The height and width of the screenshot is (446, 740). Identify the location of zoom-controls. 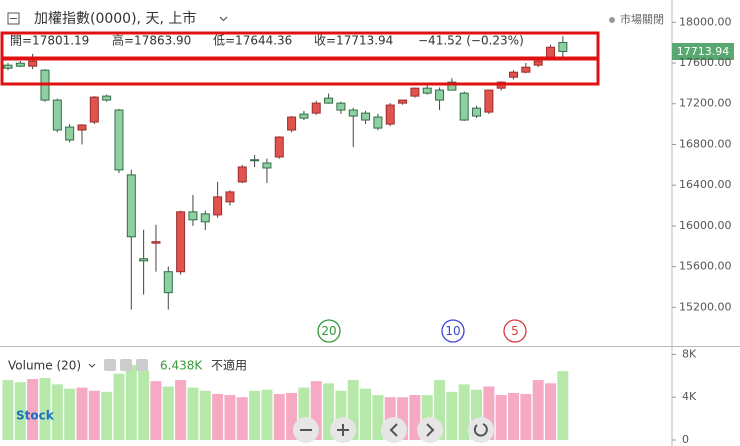
(393, 430).